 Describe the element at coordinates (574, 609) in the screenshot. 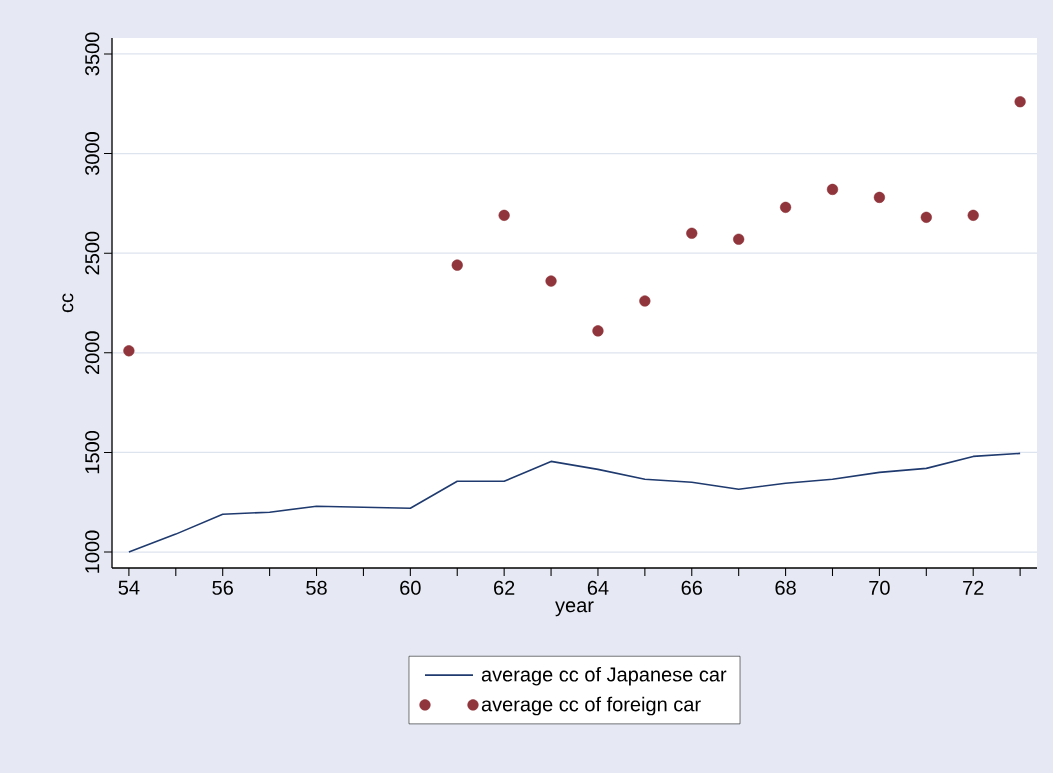

I see `x-axis-title: year` at that location.